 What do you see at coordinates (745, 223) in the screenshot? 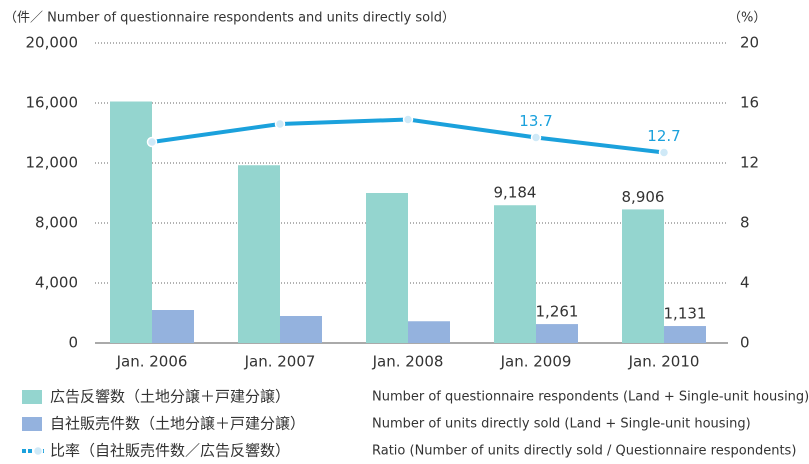
I see `y2-tick-label: 8` at bounding box center [745, 223].